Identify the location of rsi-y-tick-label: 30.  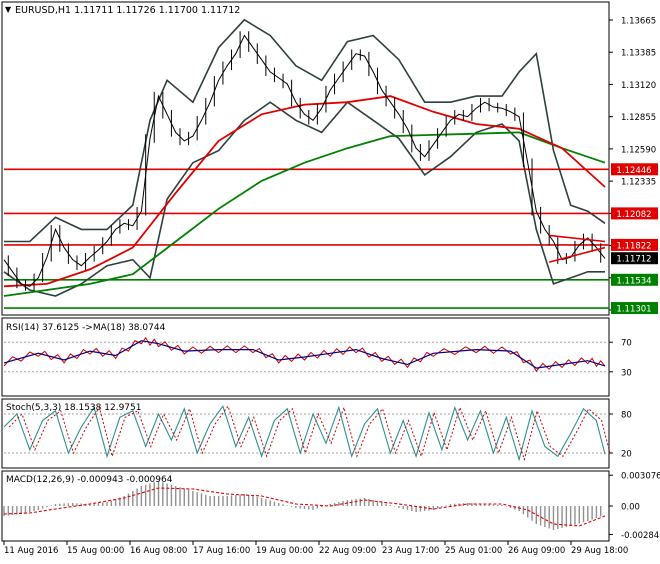
(626, 373).